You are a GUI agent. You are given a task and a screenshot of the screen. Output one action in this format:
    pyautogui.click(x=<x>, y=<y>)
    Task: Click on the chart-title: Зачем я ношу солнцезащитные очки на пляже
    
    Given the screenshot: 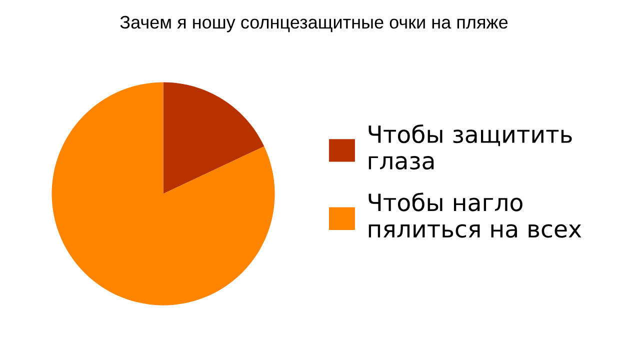 What is the action you would take?
    pyautogui.click(x=314, y=24)
    